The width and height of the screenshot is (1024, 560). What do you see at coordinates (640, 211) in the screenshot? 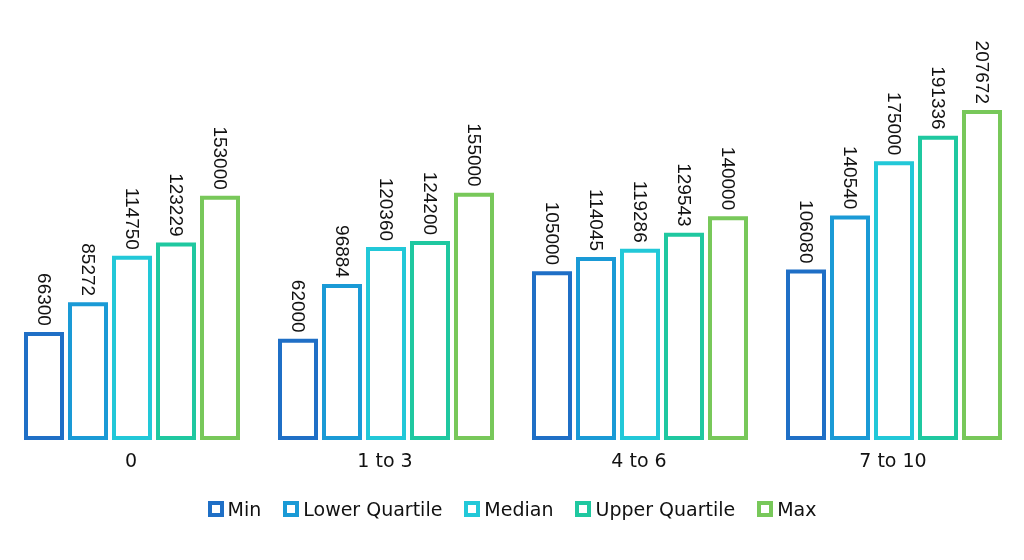
I see `data-label: 119286` at bounding box center [640, 211].